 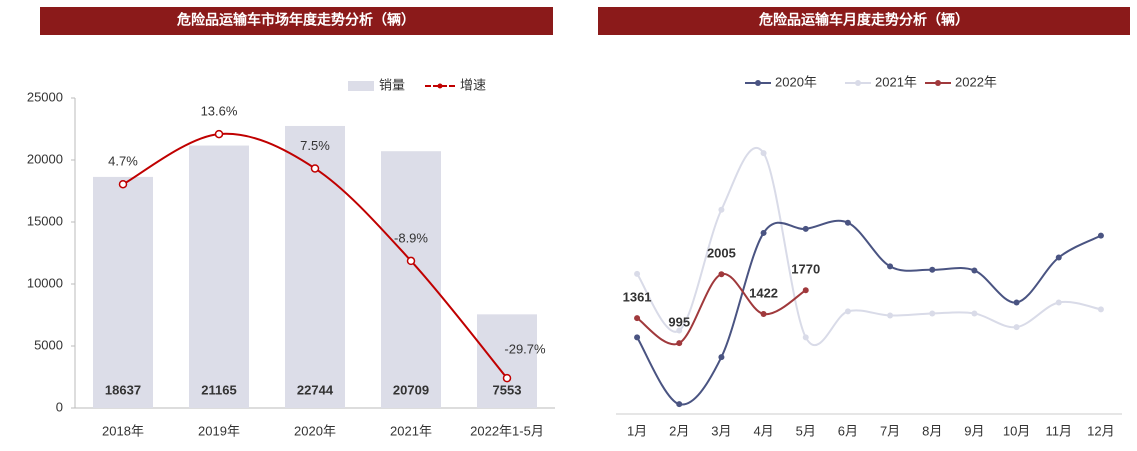 I want to click on x-tick-label: 11月, so click(x=1059, y=430).